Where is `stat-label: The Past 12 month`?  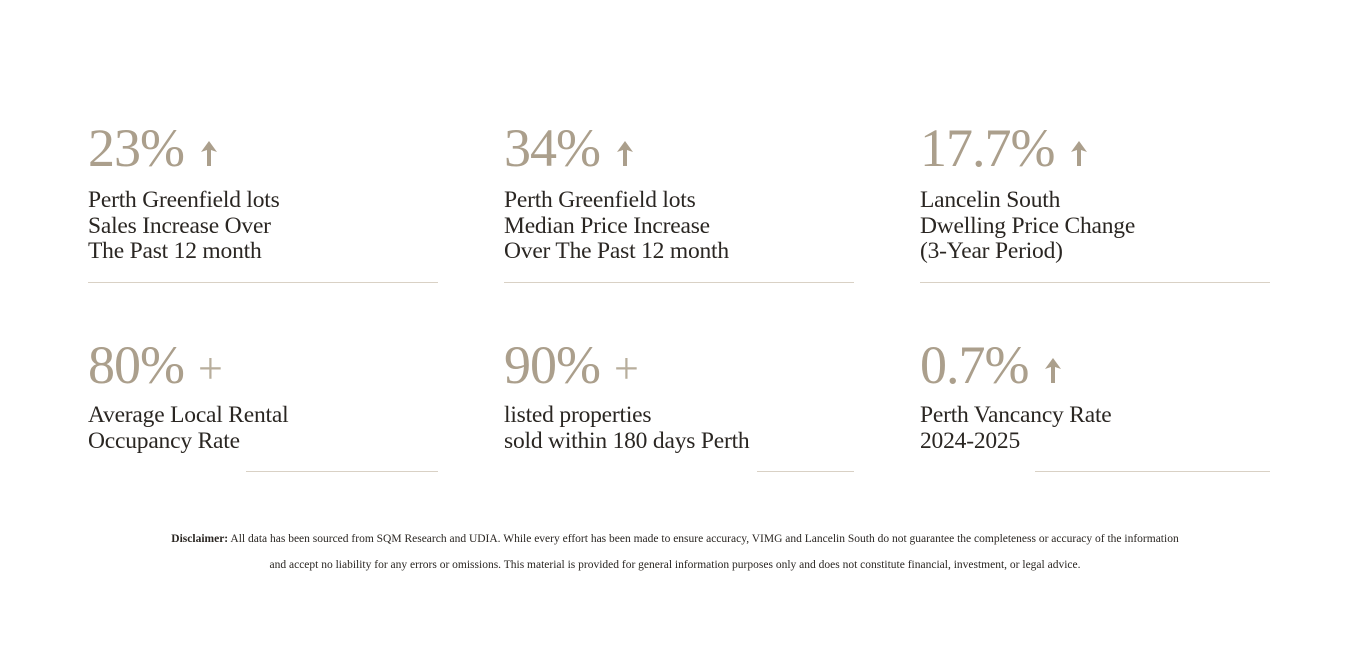 stat-label: The Past 12 month is located at coordinates (175, 251).